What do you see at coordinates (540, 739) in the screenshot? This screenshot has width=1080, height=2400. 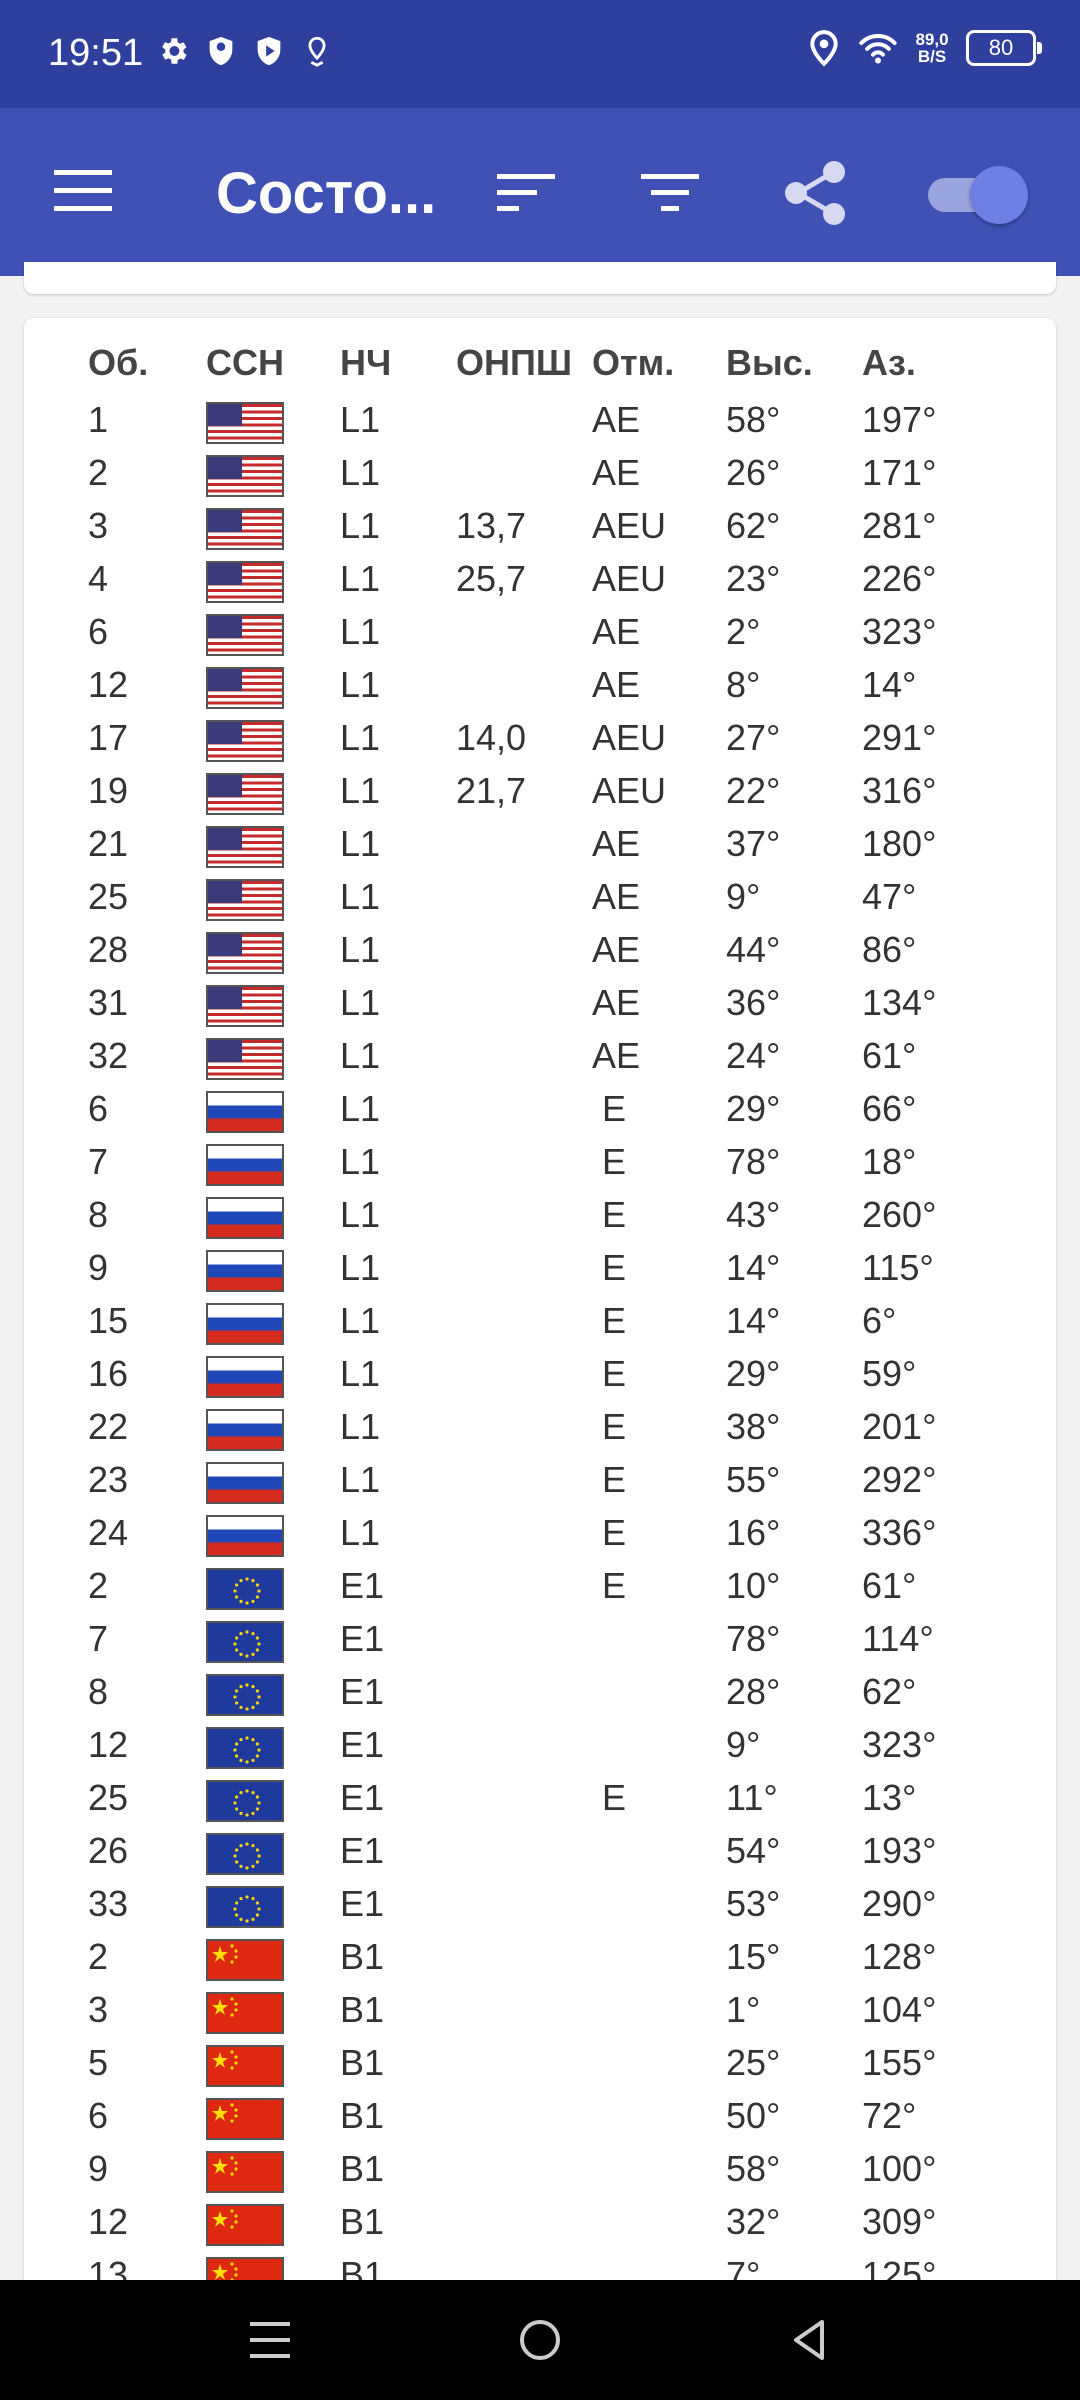 I see `table-row: 17 L1 14,0 AEU 27° 291°` at bounding box center [540, 739].